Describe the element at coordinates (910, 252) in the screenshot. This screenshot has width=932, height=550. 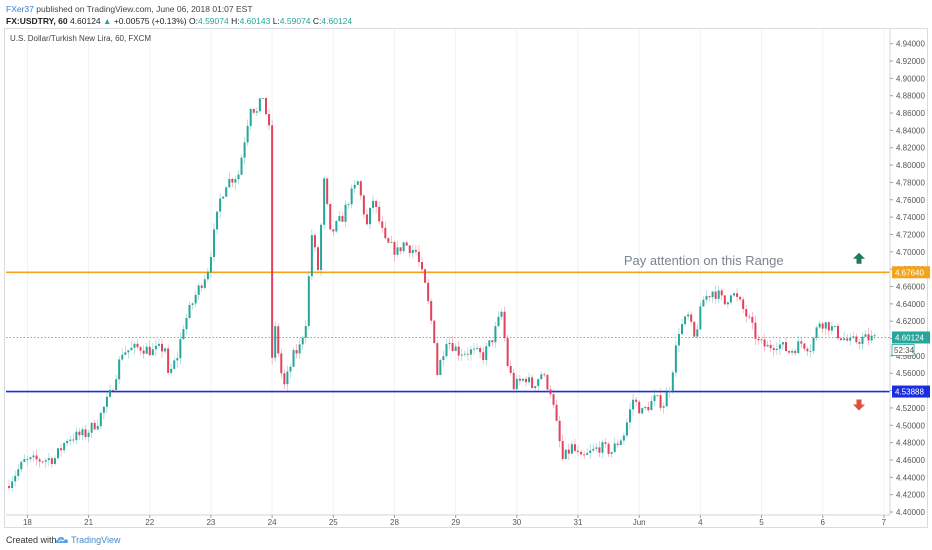
I see `price-tick-label: 4.70000` at that location.